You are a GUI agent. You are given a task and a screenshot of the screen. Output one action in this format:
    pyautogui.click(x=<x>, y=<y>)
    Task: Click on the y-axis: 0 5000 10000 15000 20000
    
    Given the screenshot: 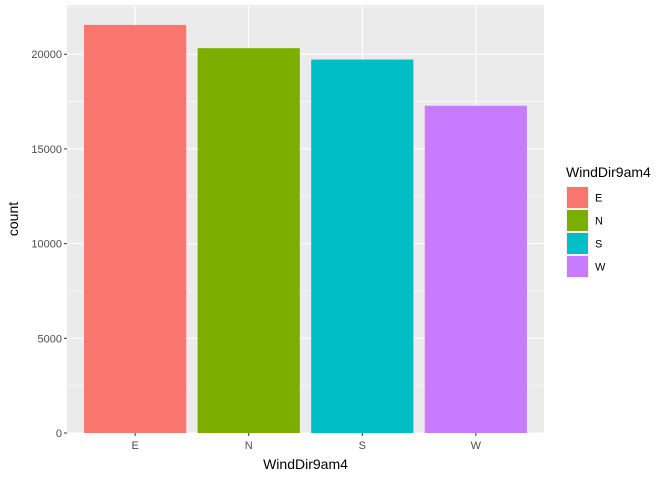 What is the action you would take?
    pyautogui.click(x=49, y=244)
    